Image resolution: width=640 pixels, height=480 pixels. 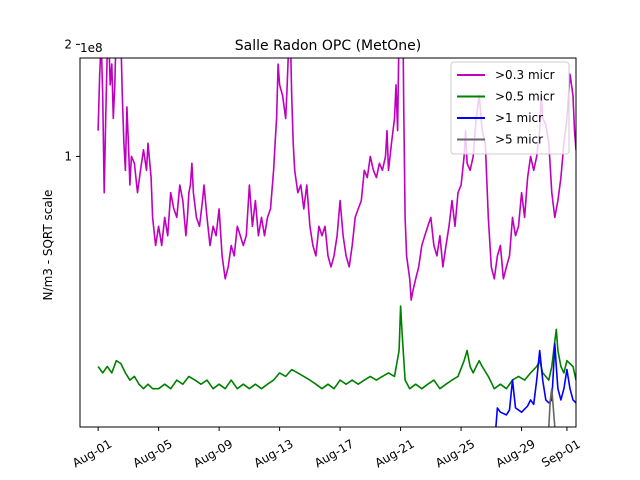 What do you see at coordinates (525, 75) in the screenshot?
I see `legend-label: >0.3 micr` at bounding box center [525, 75].